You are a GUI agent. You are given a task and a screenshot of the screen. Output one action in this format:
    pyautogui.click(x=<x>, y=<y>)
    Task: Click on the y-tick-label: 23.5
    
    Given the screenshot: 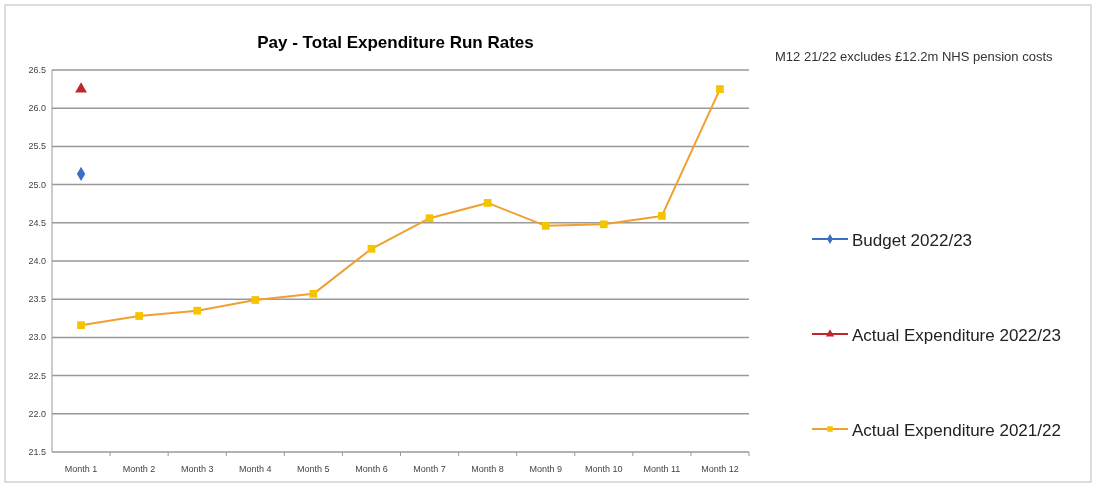 What is the action you would take?
    pyautogui.click(x=37, y=299)
    